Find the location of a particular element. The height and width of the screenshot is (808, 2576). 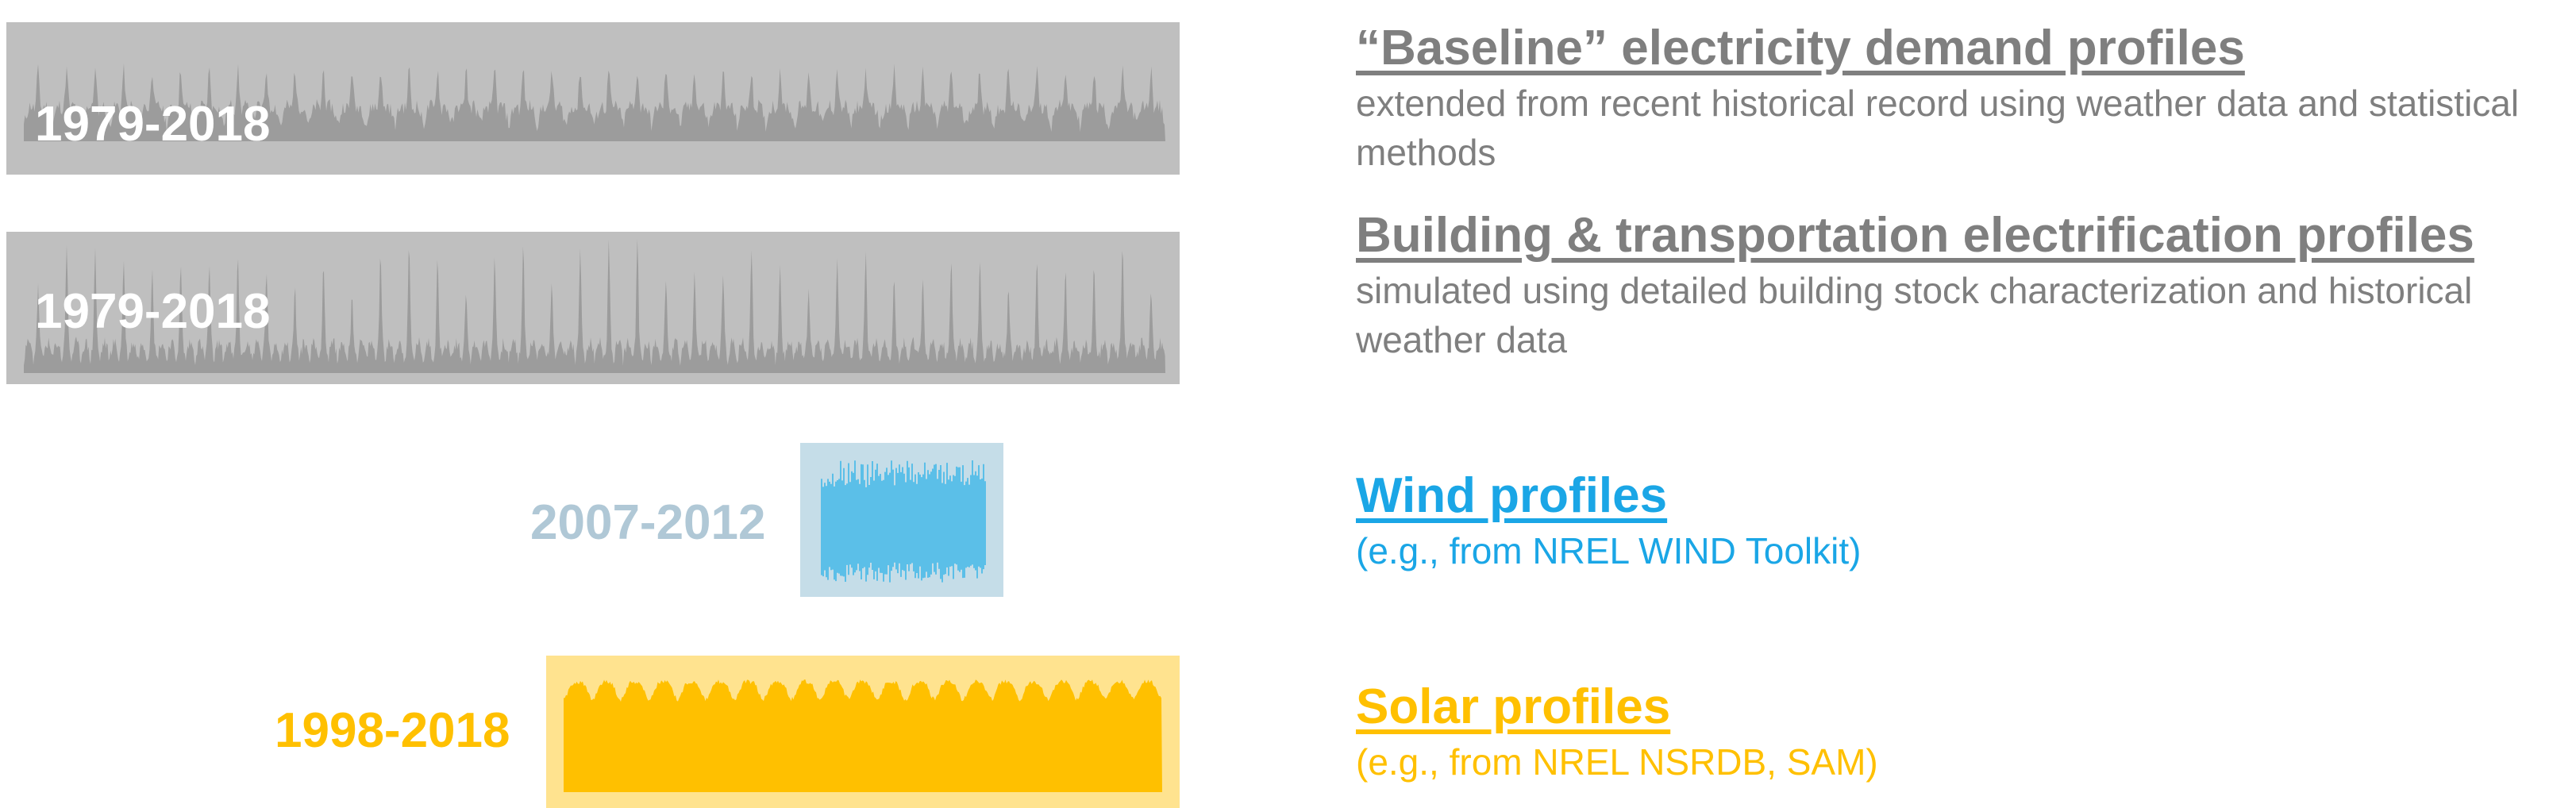

electrification-years-label: 1979-2018 is located at coordinates (153, 311).